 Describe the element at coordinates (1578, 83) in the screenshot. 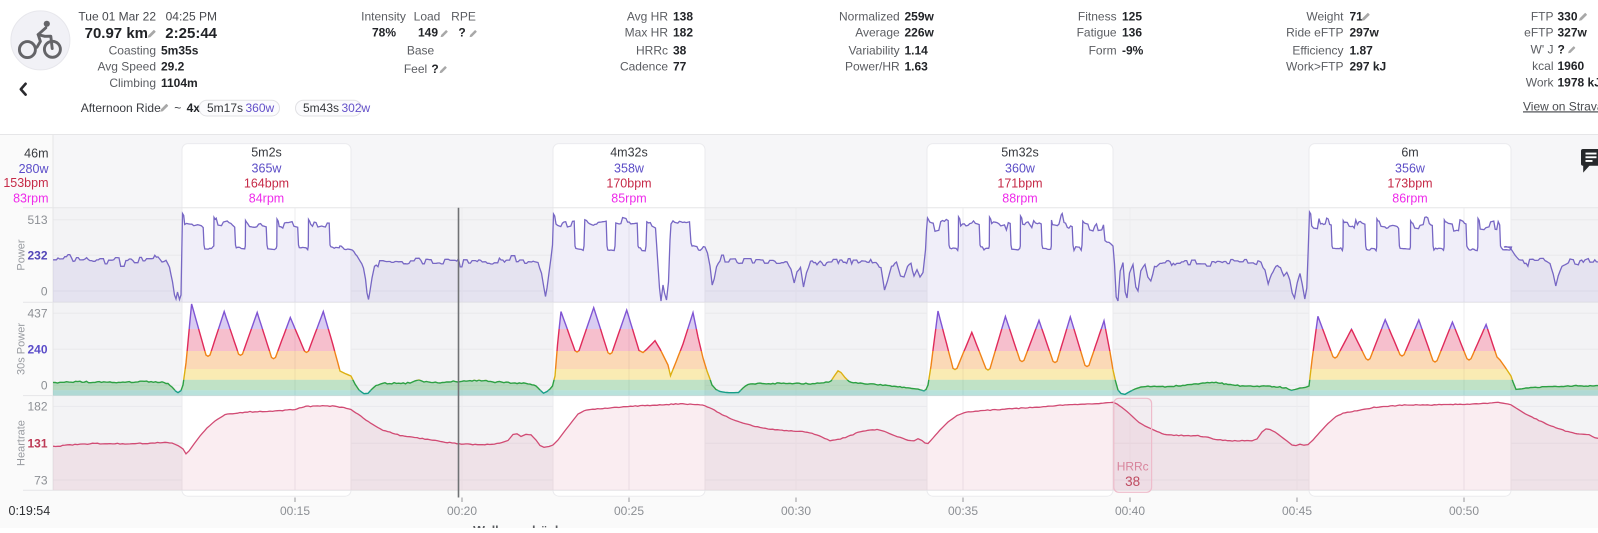

I see `svg-text: 1978 kJ` at that location.